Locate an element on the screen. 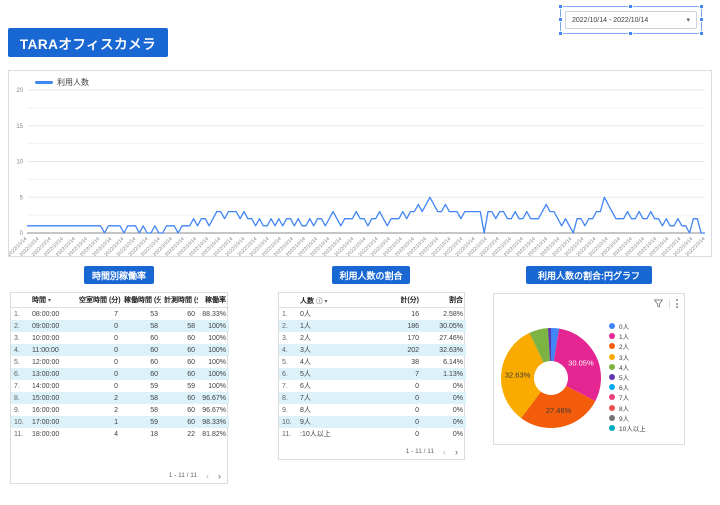 Image resolution: width=720 pixels, height=505 pixels. row-number: 8. is located at coordinates (17, 398).